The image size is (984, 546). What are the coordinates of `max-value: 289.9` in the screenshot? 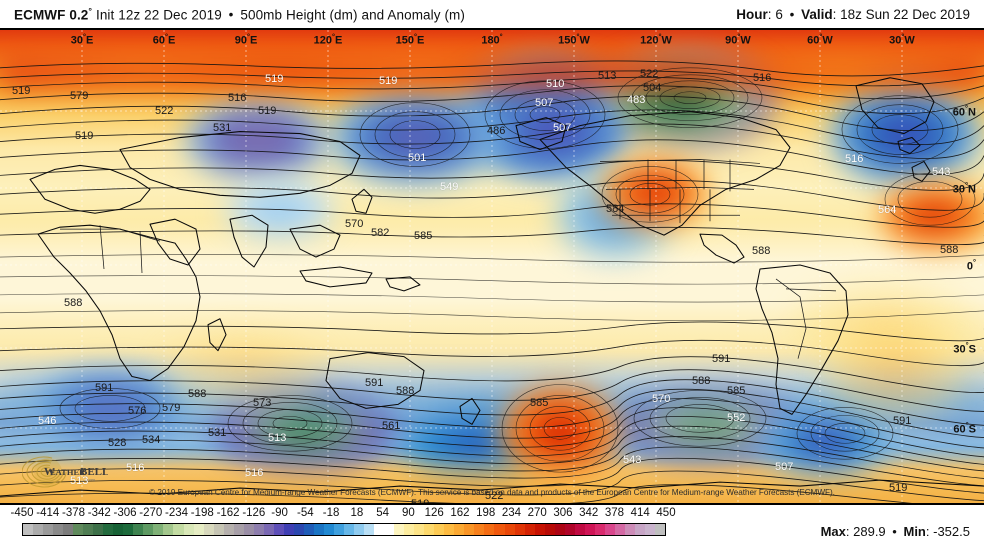 It's located at (869, 531).